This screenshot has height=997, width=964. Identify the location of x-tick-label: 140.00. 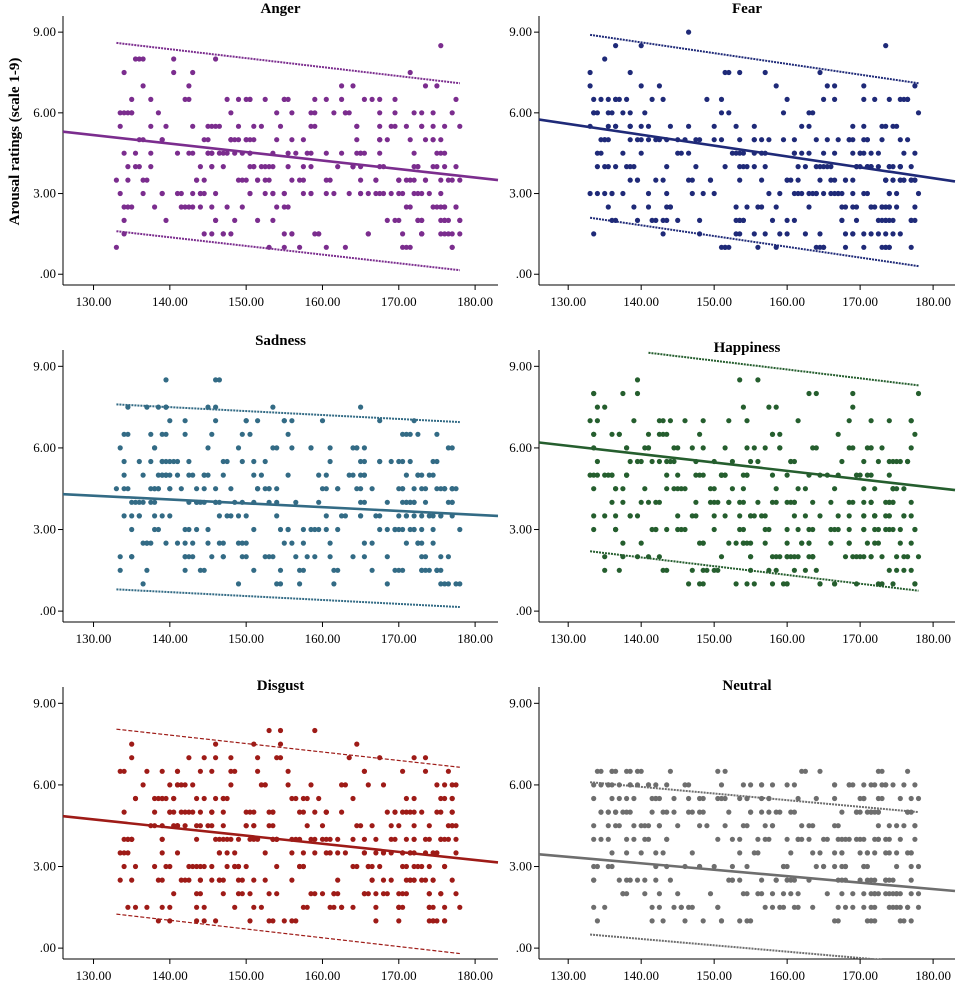
(170, 301).